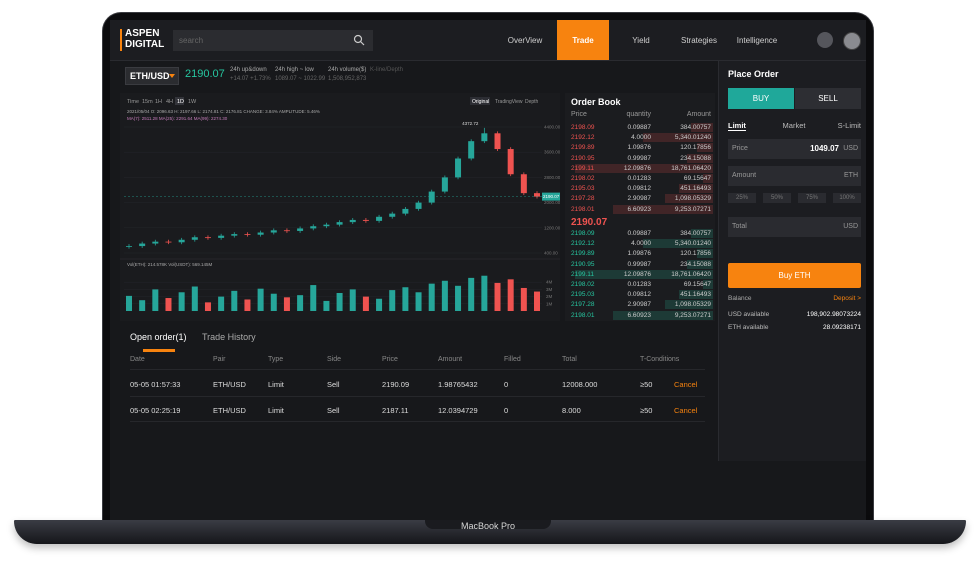  I want to click on search-placeholder: search, so click(191, 40).